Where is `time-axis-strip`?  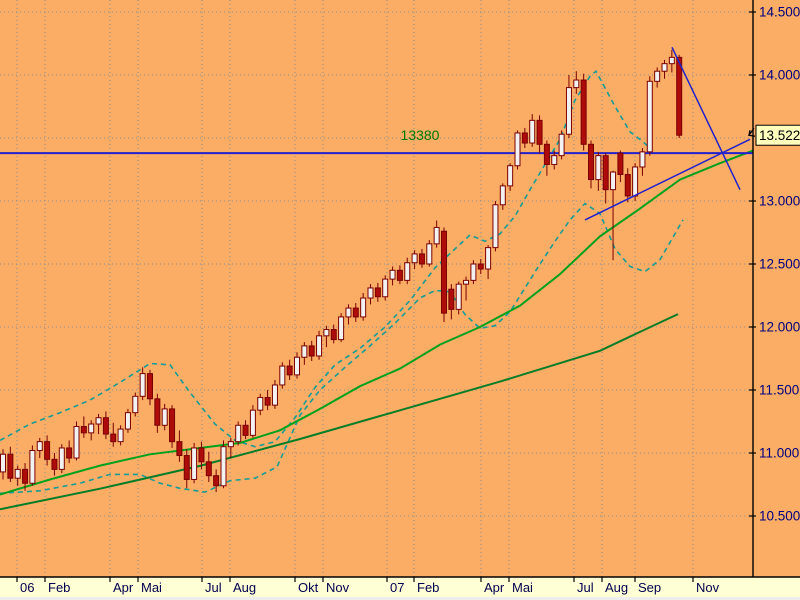 time-axis-strip is located at coordinates (400, 587).